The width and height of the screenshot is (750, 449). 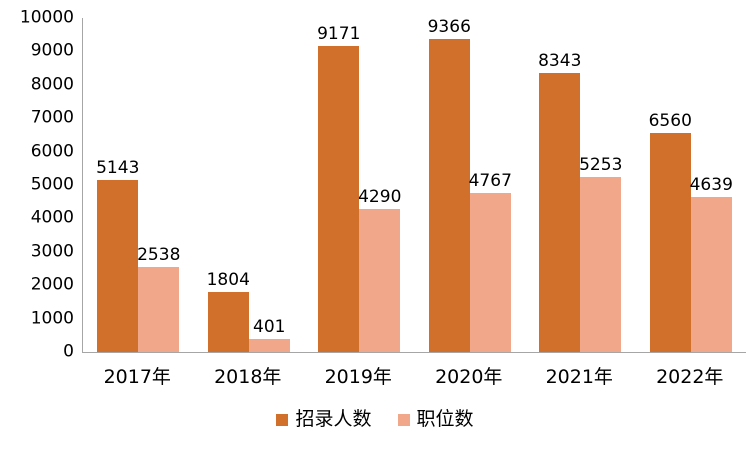 I want to click on bar-group: 9366 4767, so click(x=470, y=185).